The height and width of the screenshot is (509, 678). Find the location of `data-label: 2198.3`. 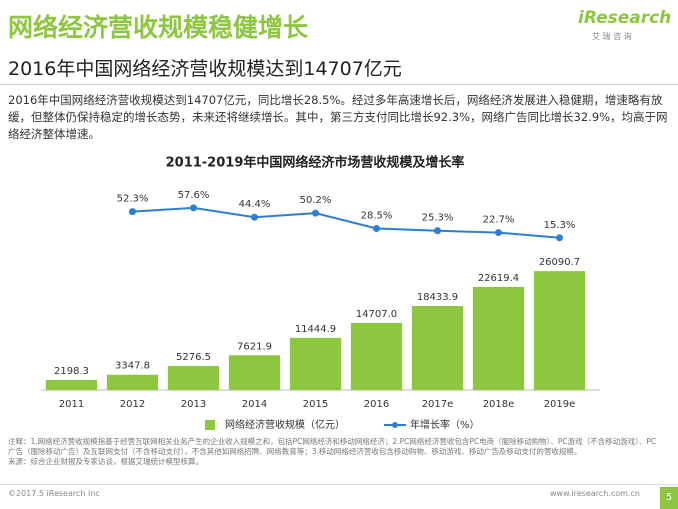

data-label: 2198.3 is located at coordinates (71, 371).